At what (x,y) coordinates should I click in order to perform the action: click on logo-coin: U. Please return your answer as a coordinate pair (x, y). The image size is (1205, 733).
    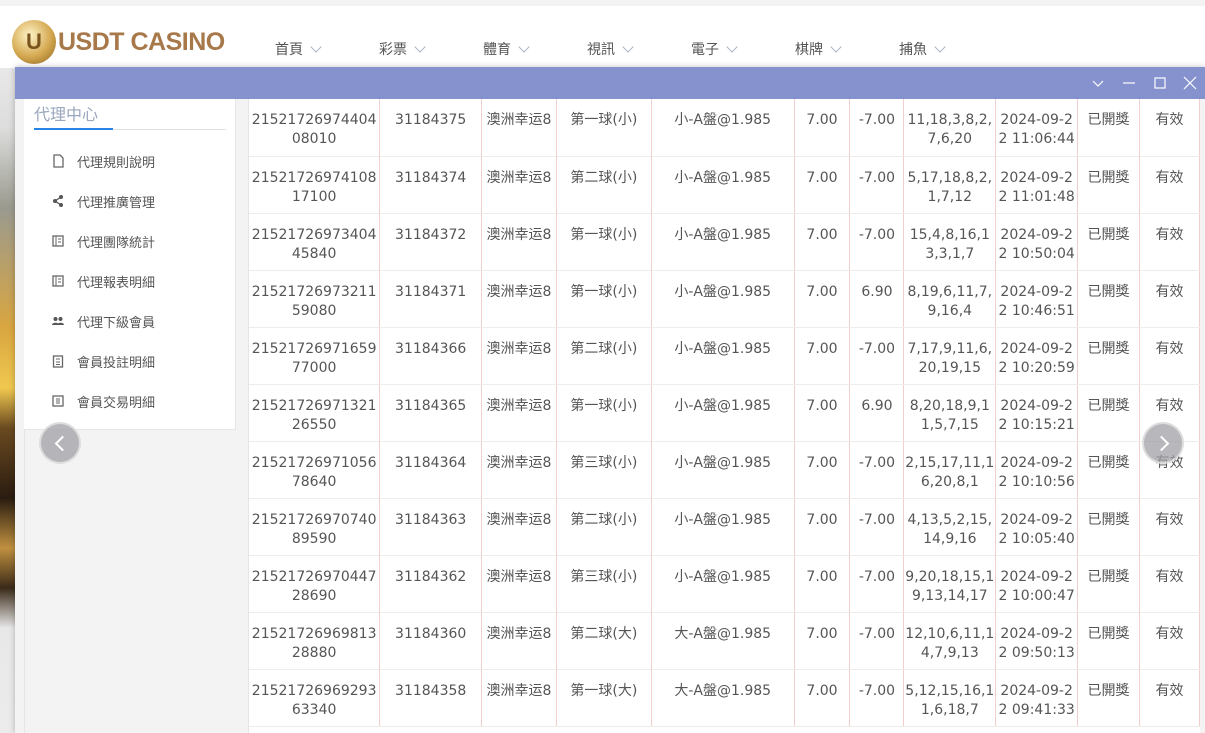
    Looking at the image, I should click on (34, 42).